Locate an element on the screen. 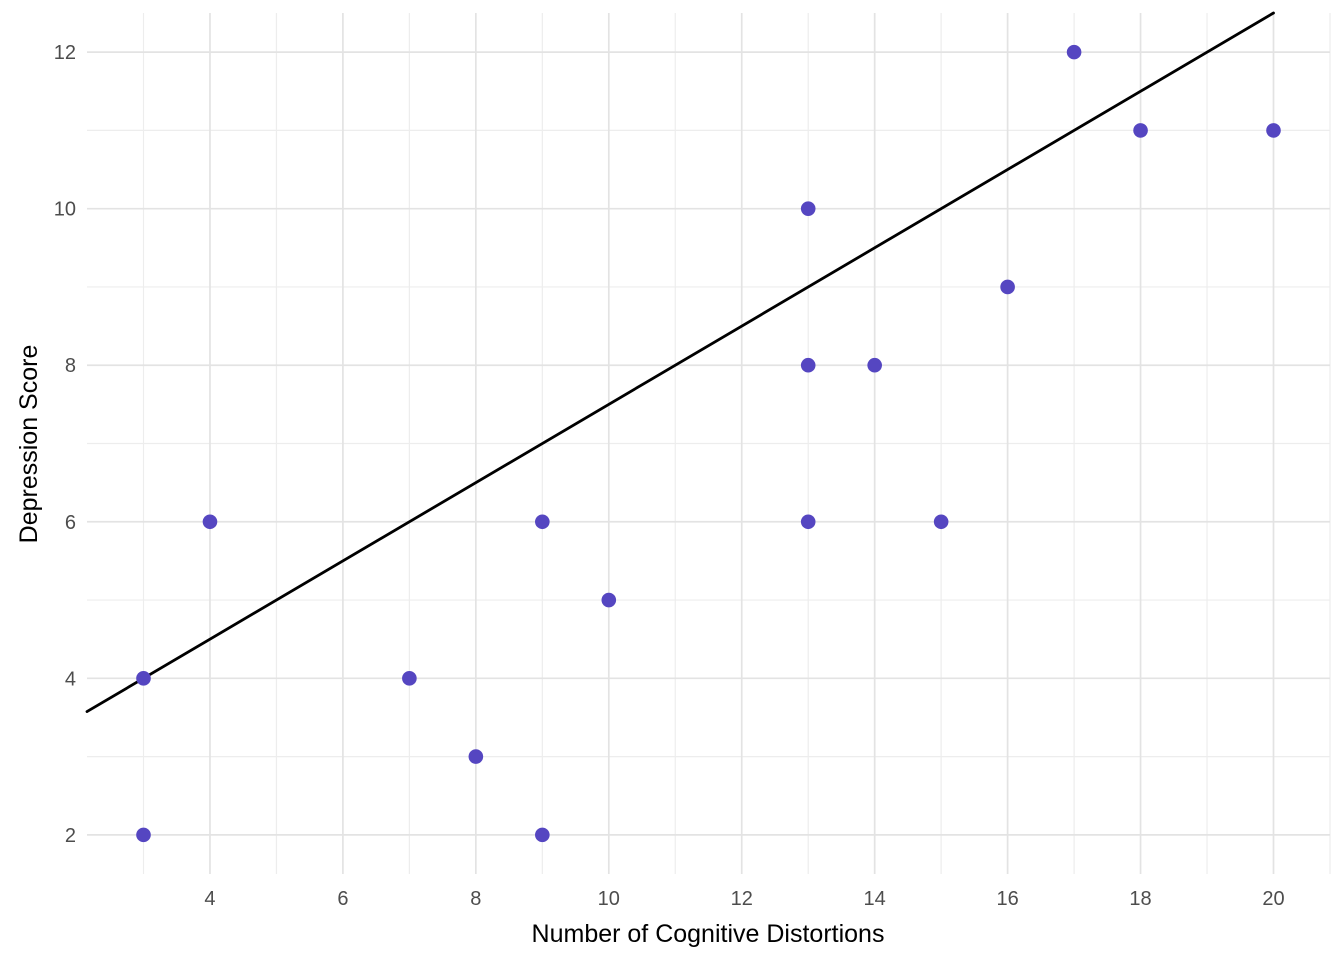 Image resolution: width=1344 pixels, height=960 pixels. y-axis-title: Depression Score is located at coordinates (29, 444).